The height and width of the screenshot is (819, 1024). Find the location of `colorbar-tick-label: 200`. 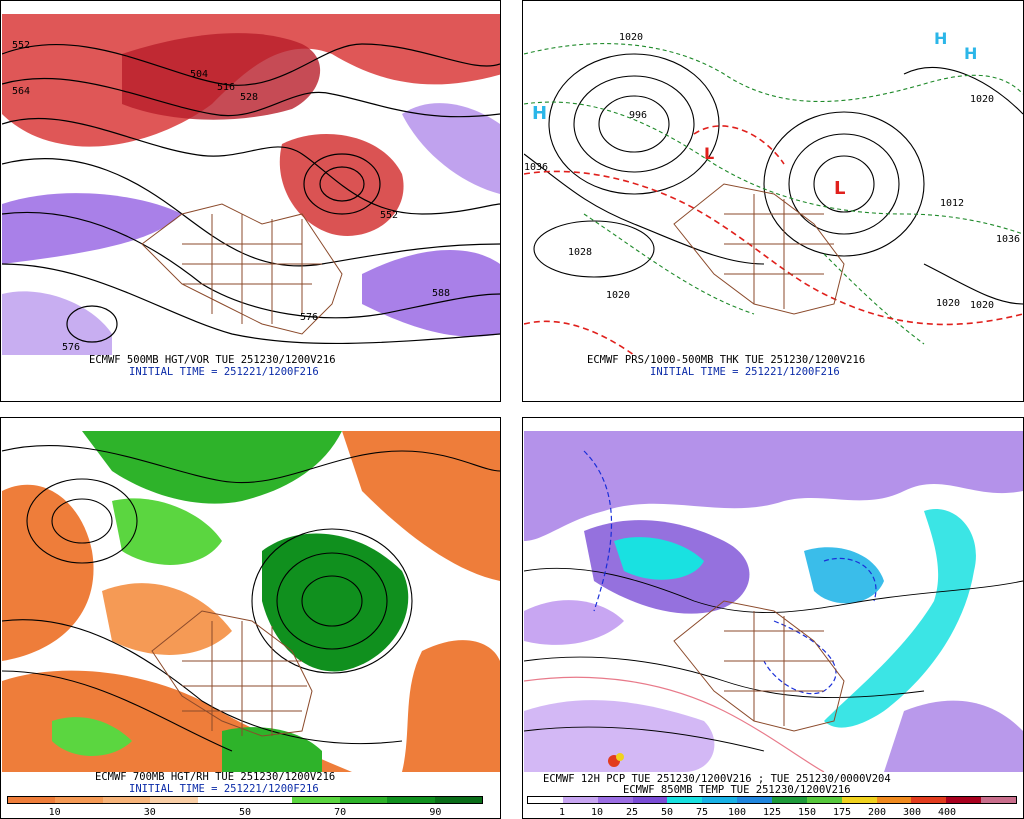

colorbar-tick-label: 200 is located at coordinates (877, 812).